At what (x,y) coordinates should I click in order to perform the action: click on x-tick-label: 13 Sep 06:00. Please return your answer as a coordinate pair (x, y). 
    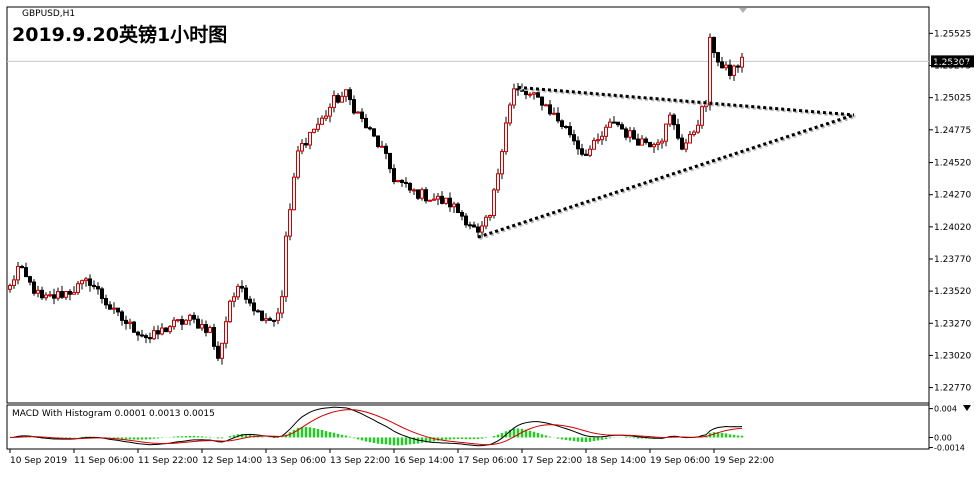
    Looking at the image, I should click on (296, 461).